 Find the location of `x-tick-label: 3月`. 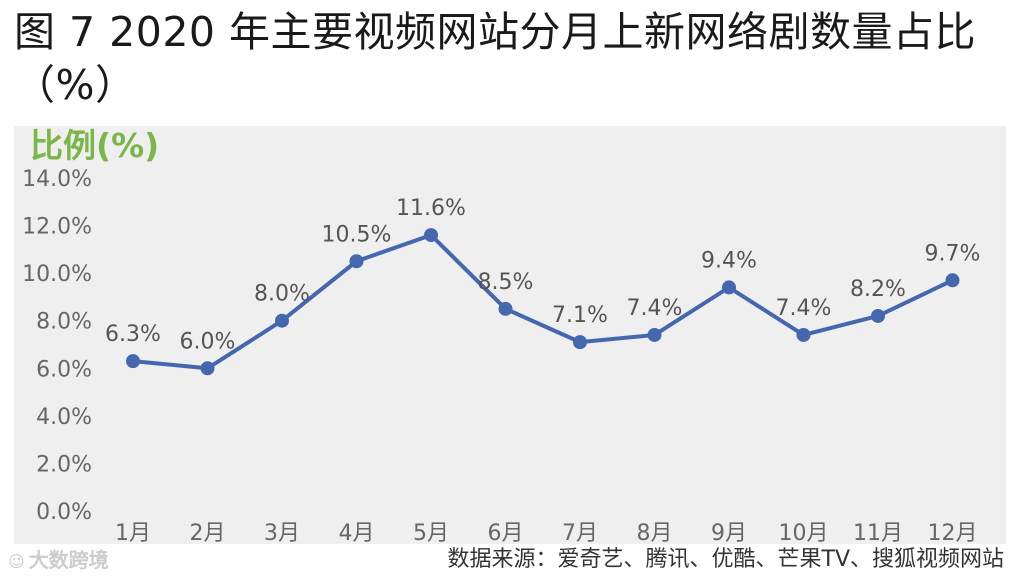

x-tick-label: 3月 is located at coordinates (282, 533).